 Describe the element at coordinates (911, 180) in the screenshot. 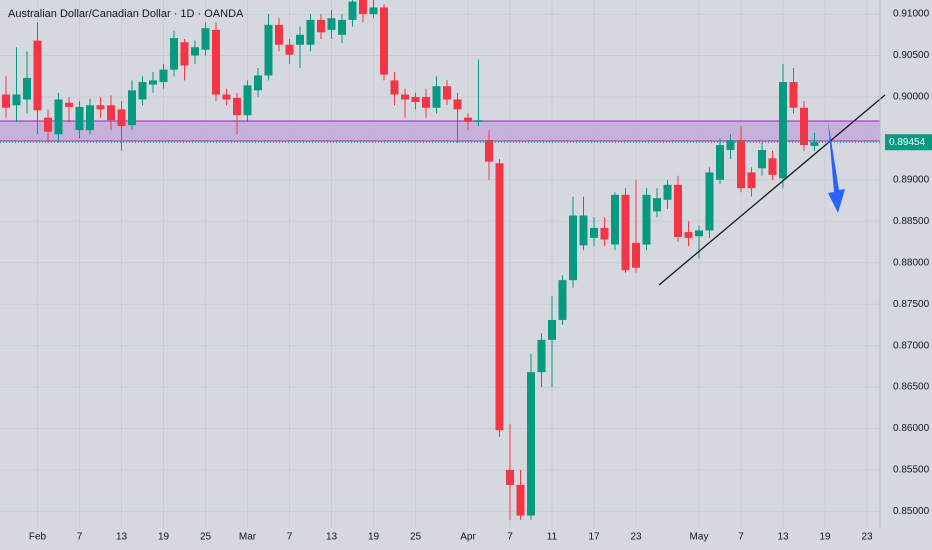

I see `y-tick-label: 0.89000` at that location.